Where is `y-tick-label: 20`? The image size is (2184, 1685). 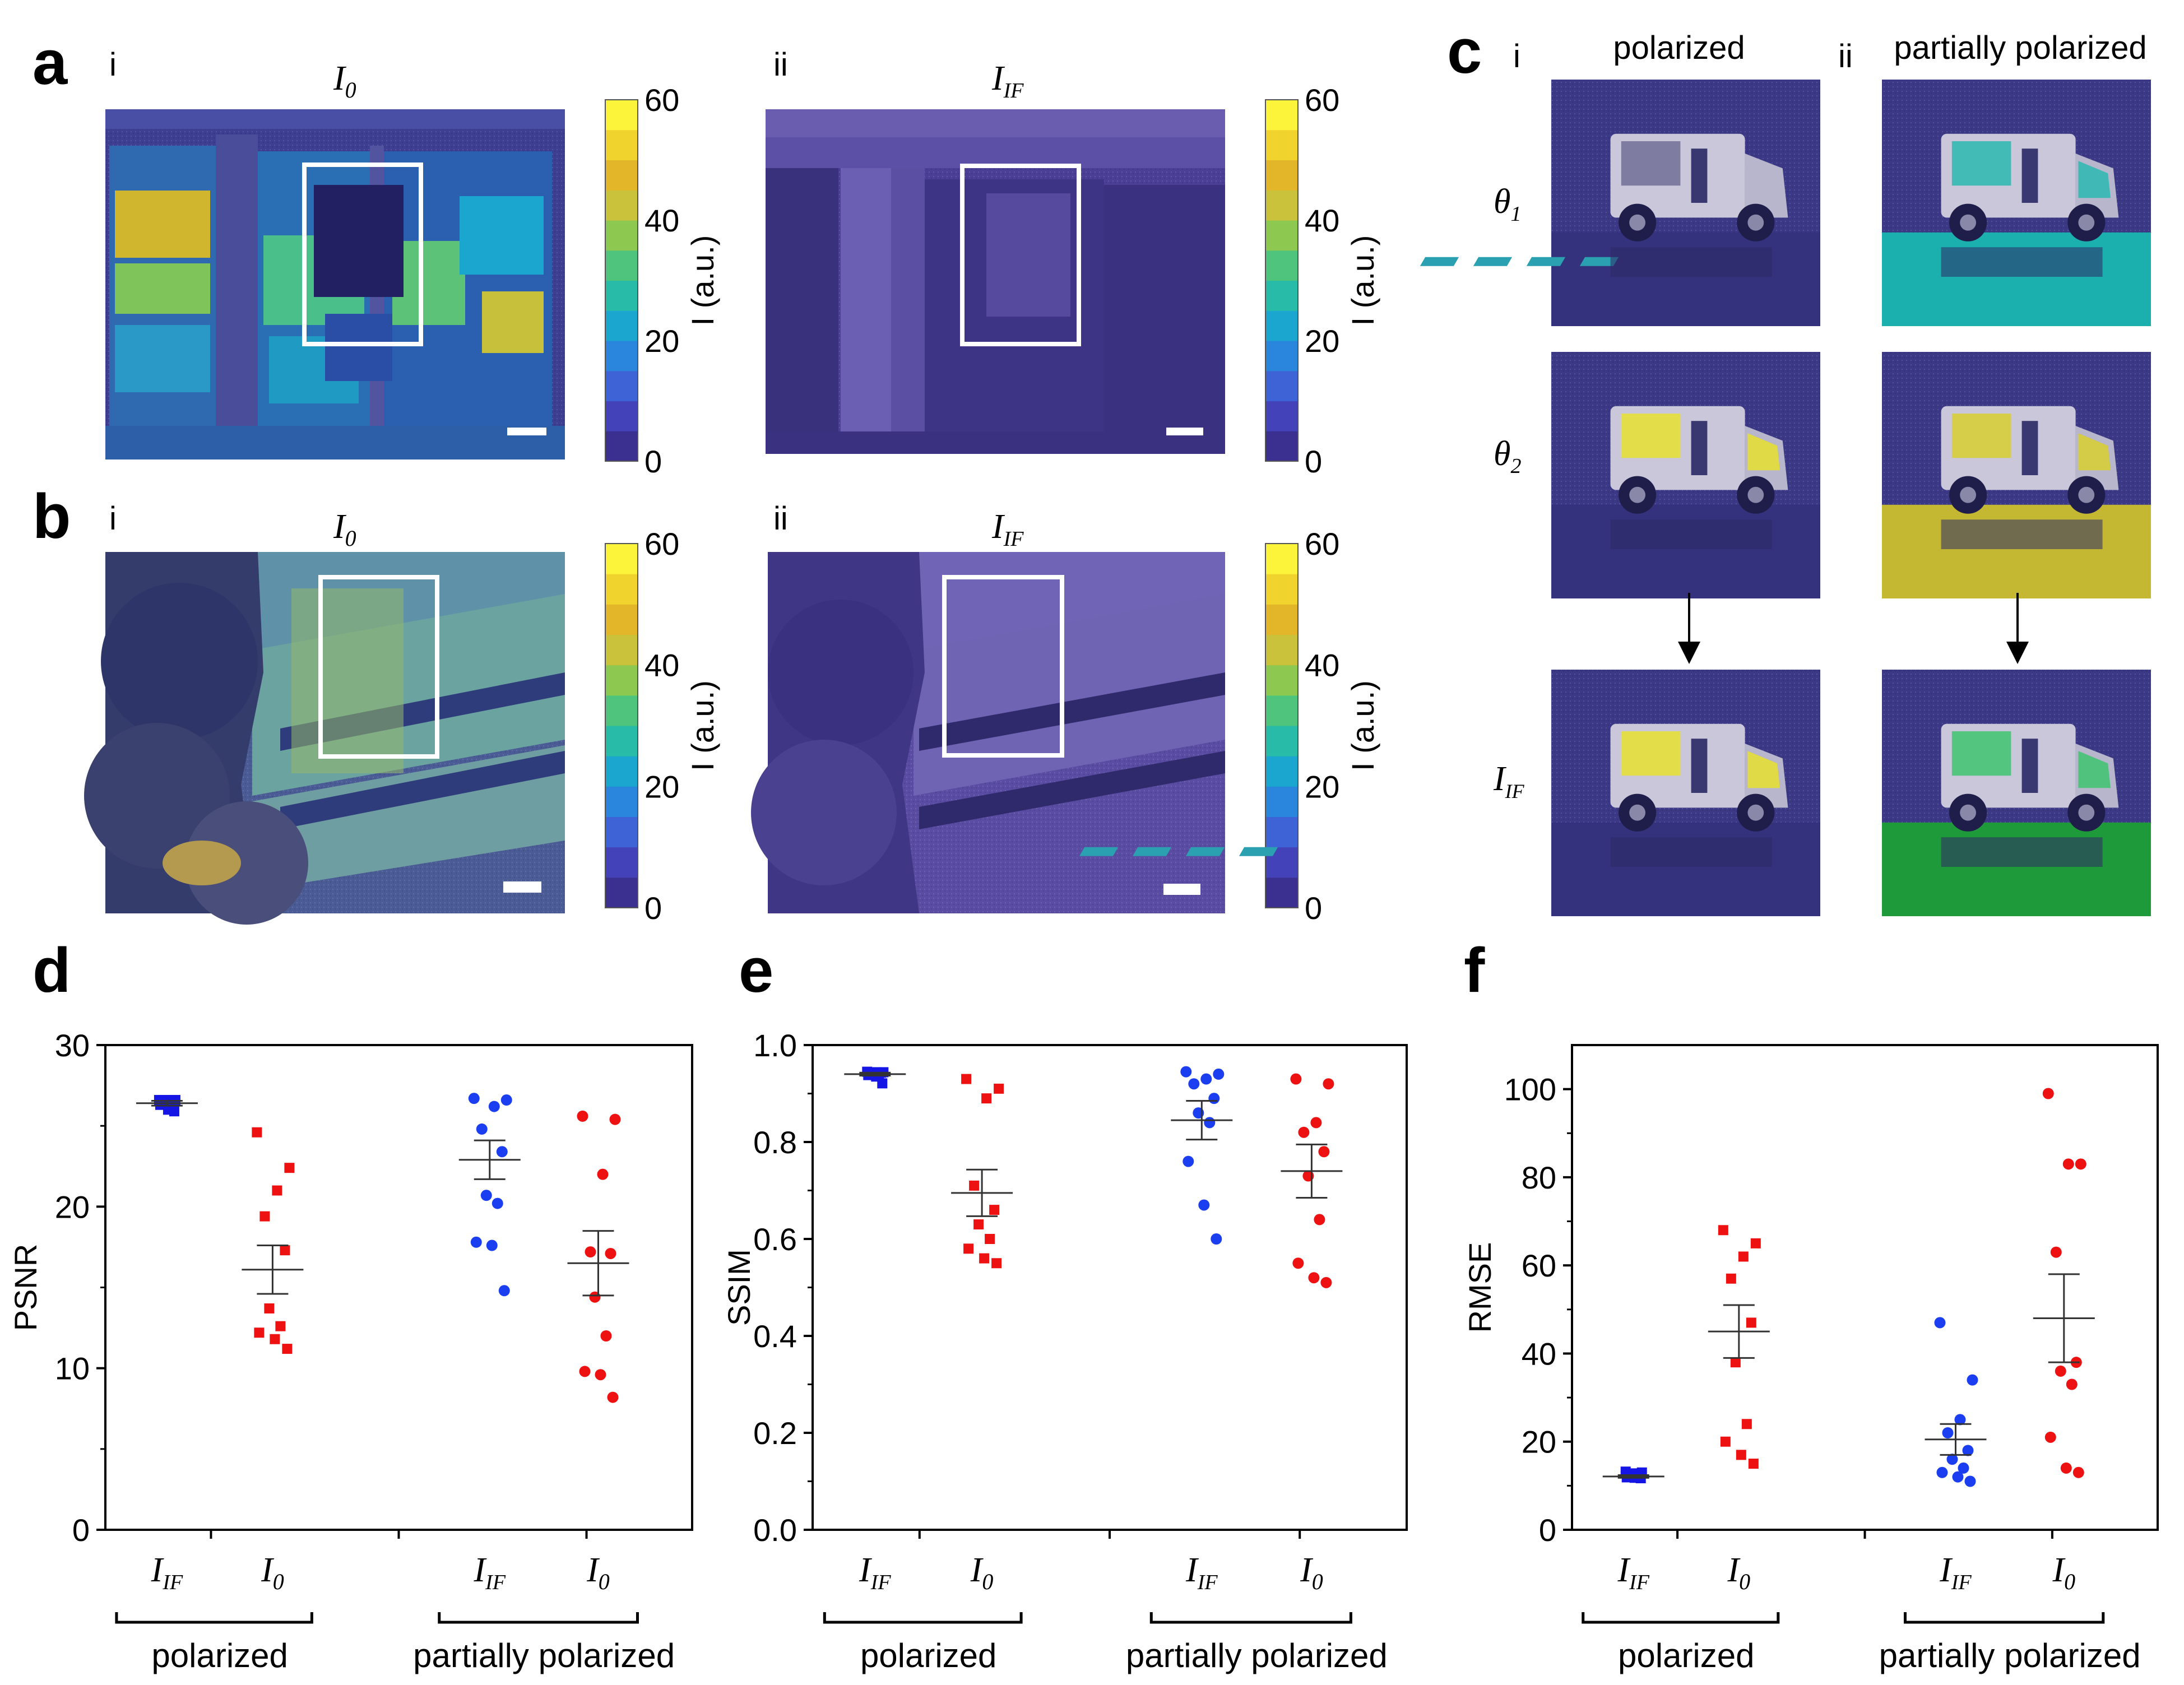
y-tick-label: 20 is located at coordinates (1539, 1442).